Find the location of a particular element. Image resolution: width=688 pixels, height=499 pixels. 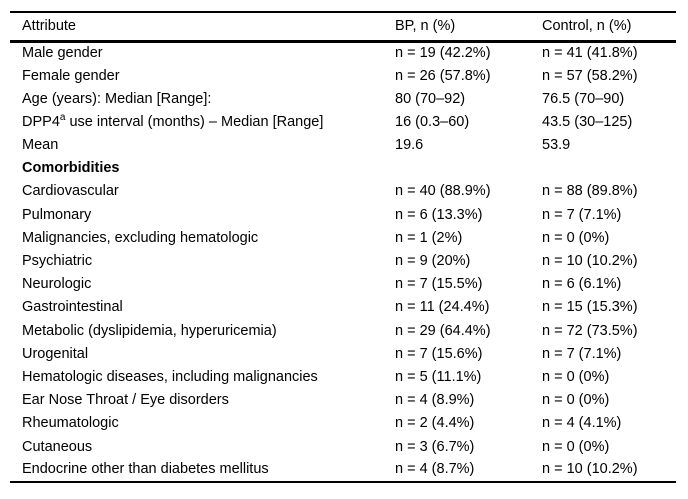

control-cell: n = 41 (41.8%) is located at coordinates (590, 53).